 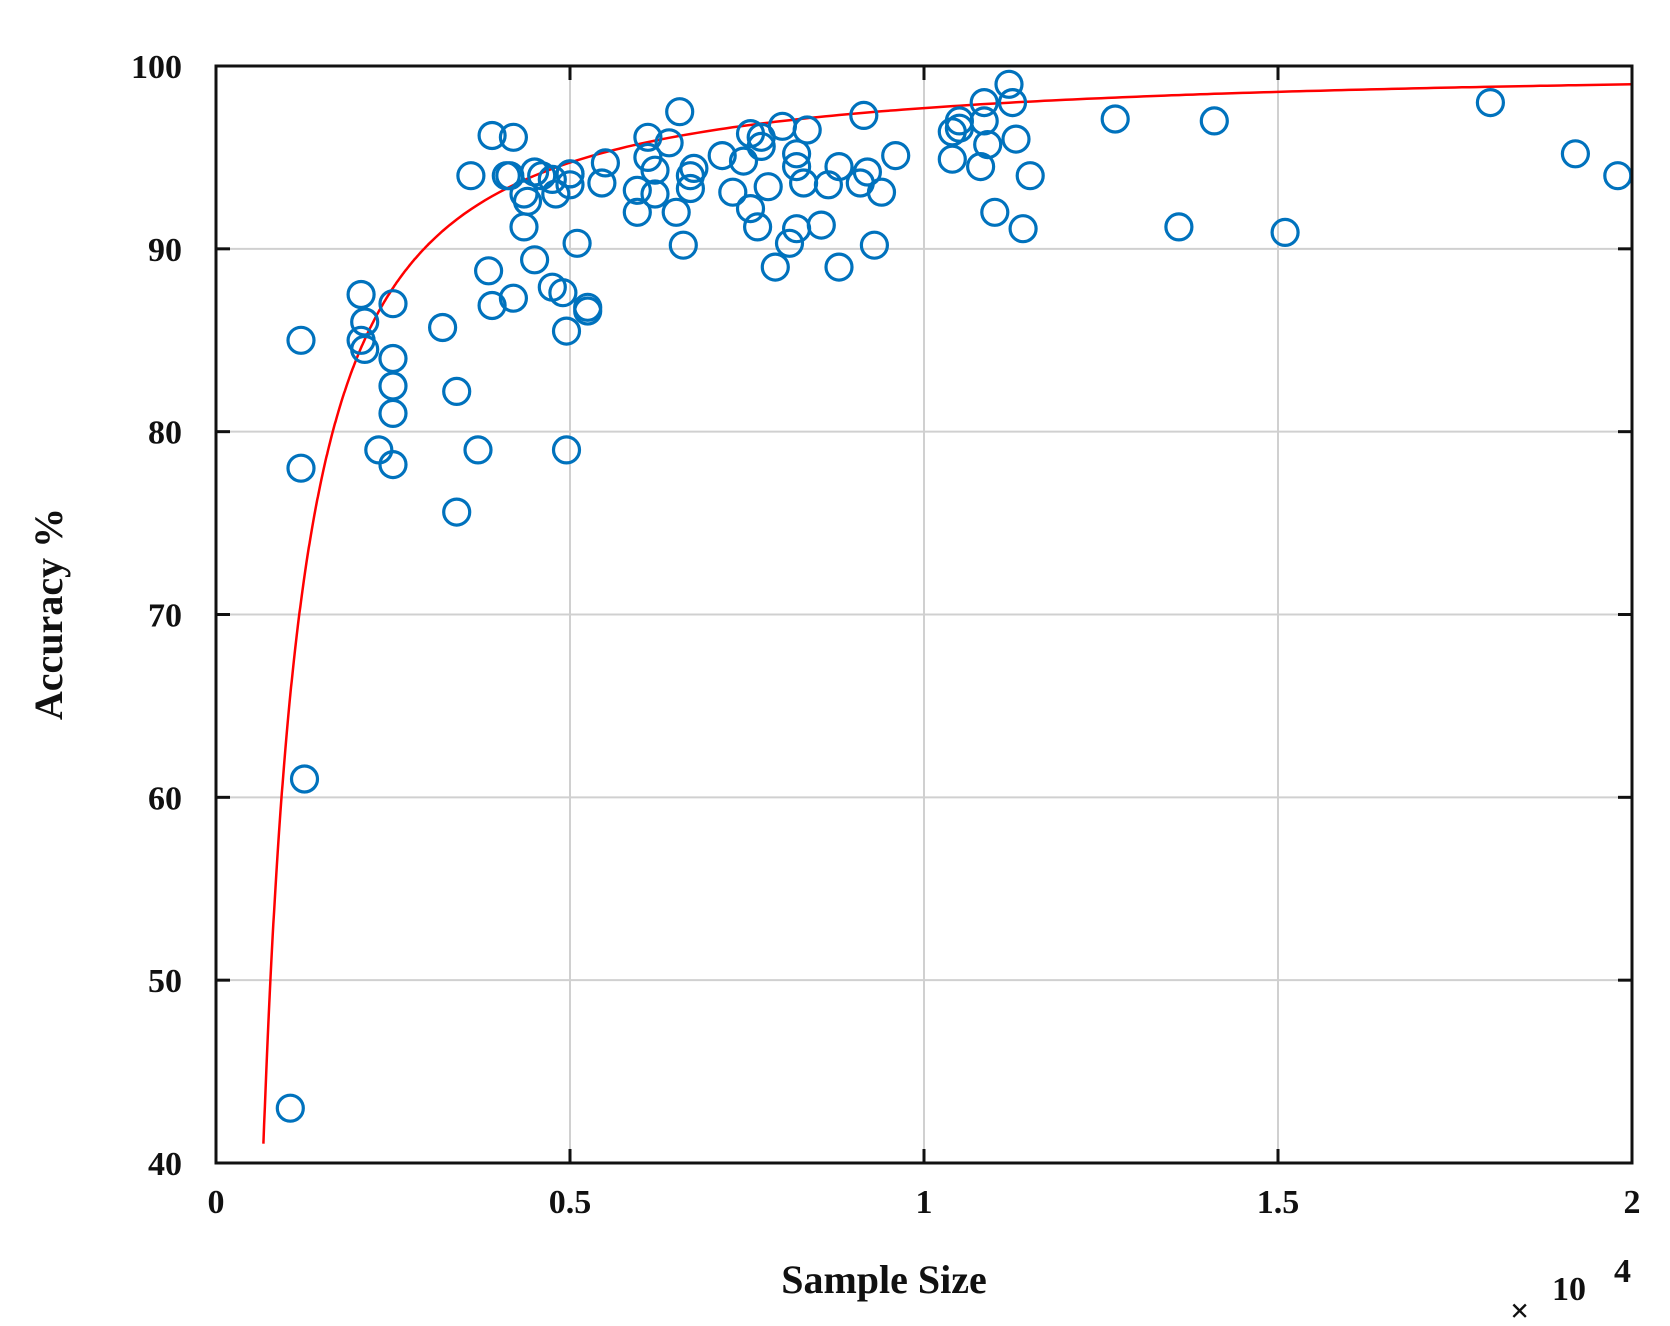 I want to click on y-tick-labels: 40 50 60 70 80 90 100, so click(x=156, y=616).